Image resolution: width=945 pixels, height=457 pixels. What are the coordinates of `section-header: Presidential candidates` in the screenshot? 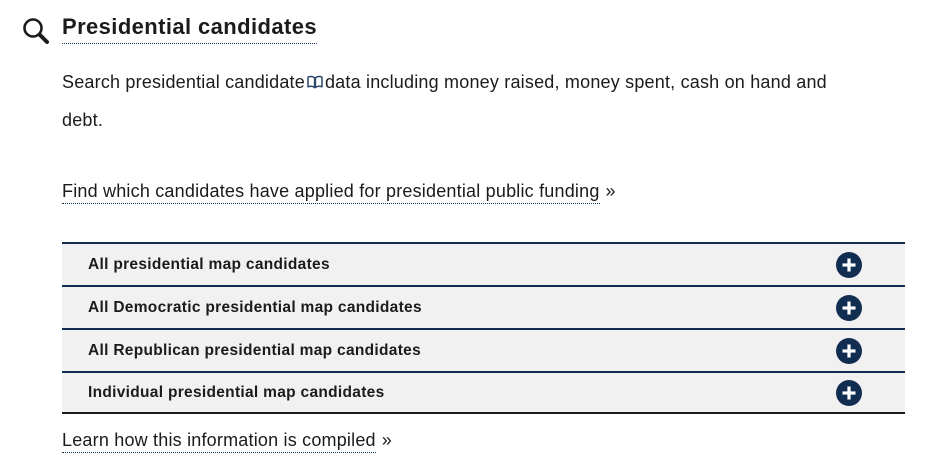 It's located at (464, 29).